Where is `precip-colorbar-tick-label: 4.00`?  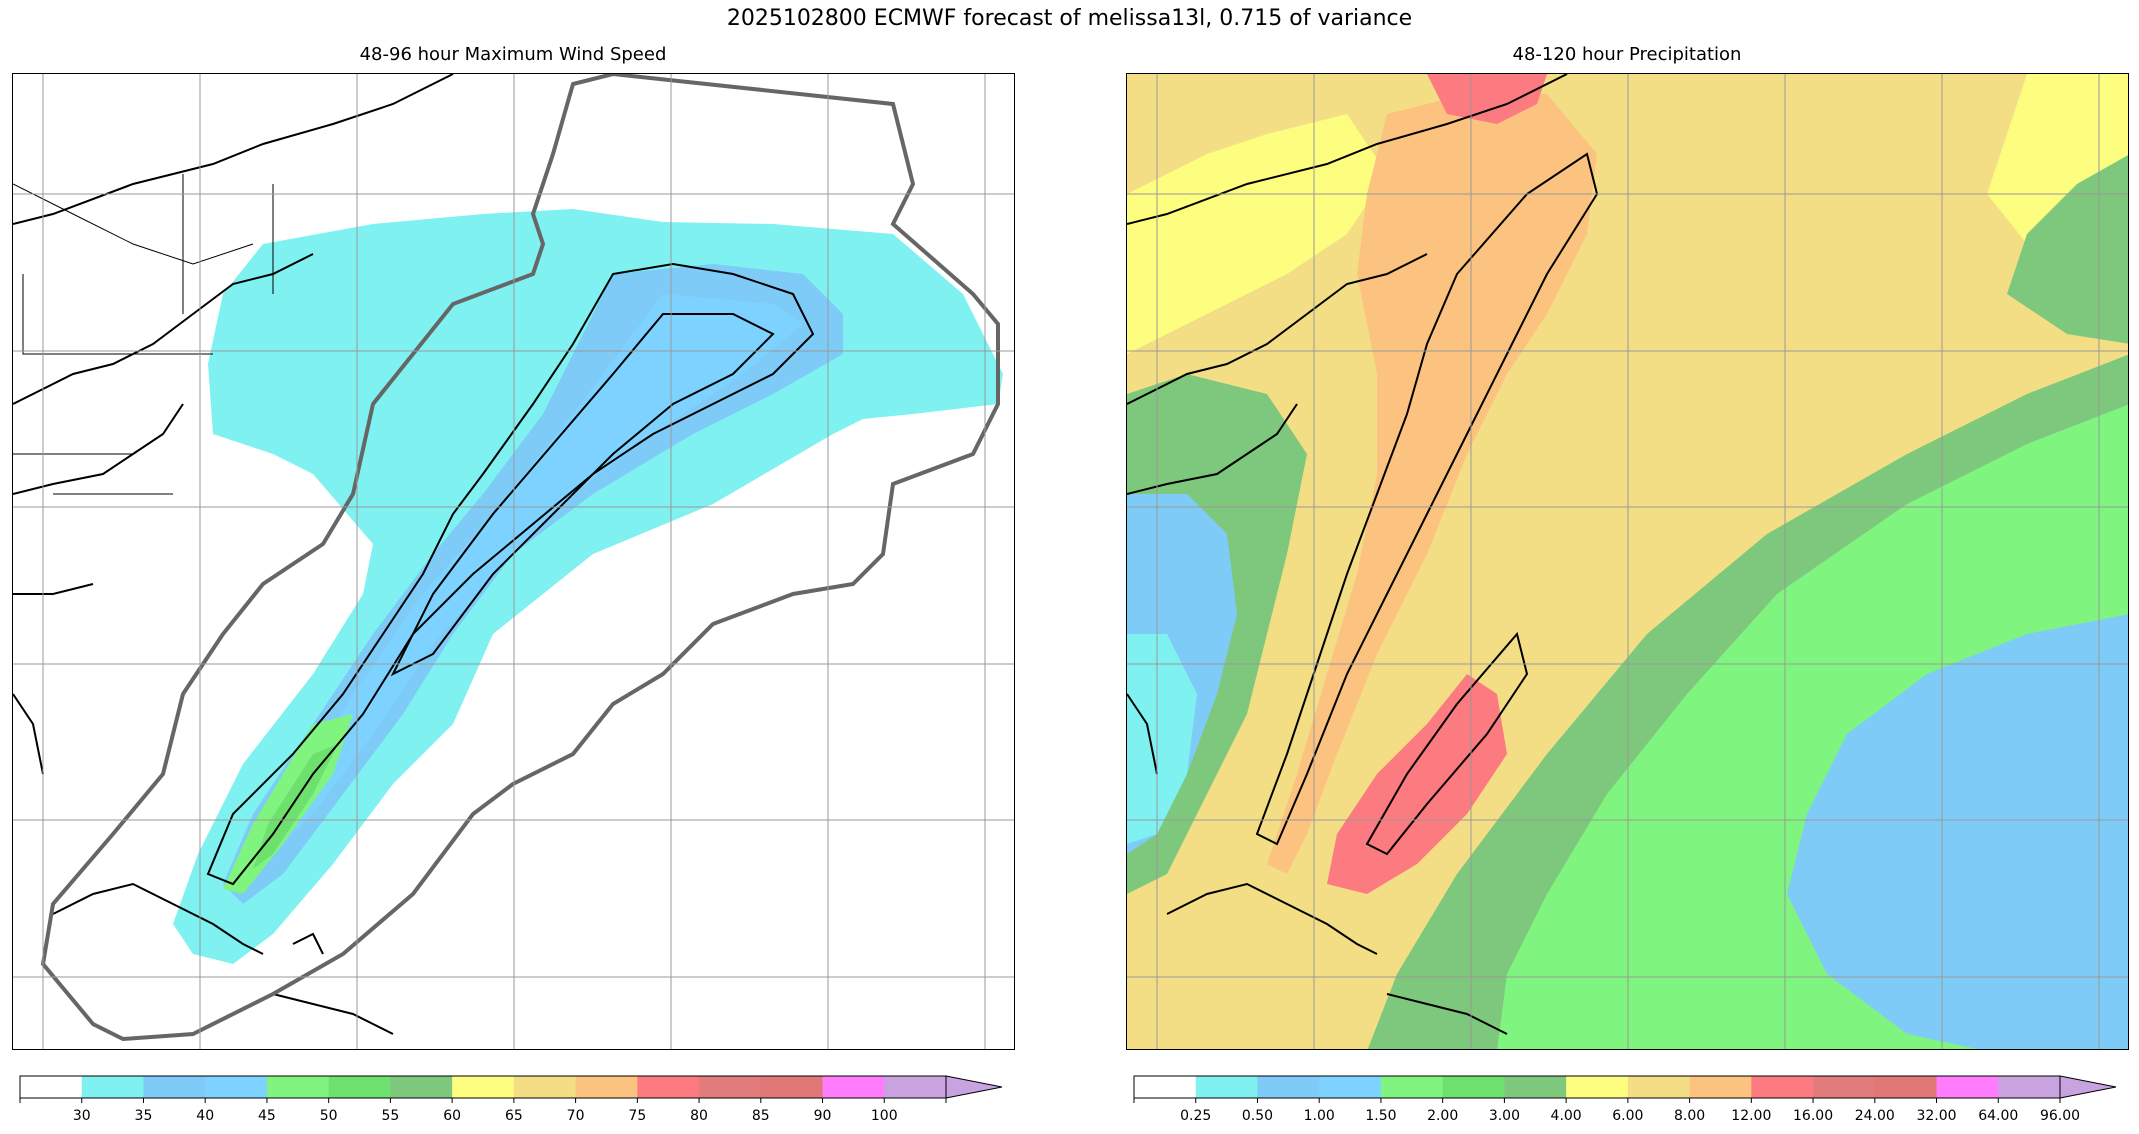
precip-colorbar-tick-label: 4.00 is located at coordinates (1566, 1116).